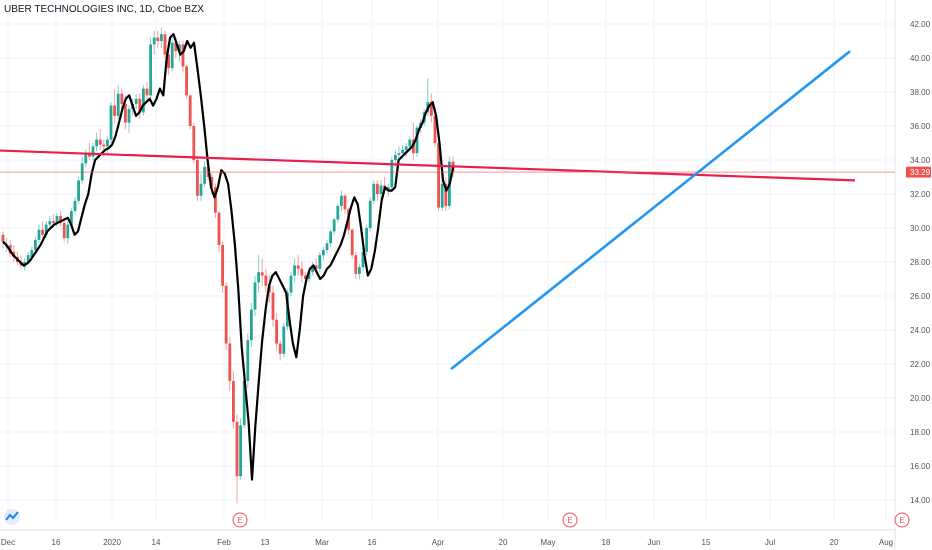 The width and height of the screenshot is (932, 550). Describe the element at coordinates (12, 517) in the screenshot. I see `tradingview-logo-icon` at that location.